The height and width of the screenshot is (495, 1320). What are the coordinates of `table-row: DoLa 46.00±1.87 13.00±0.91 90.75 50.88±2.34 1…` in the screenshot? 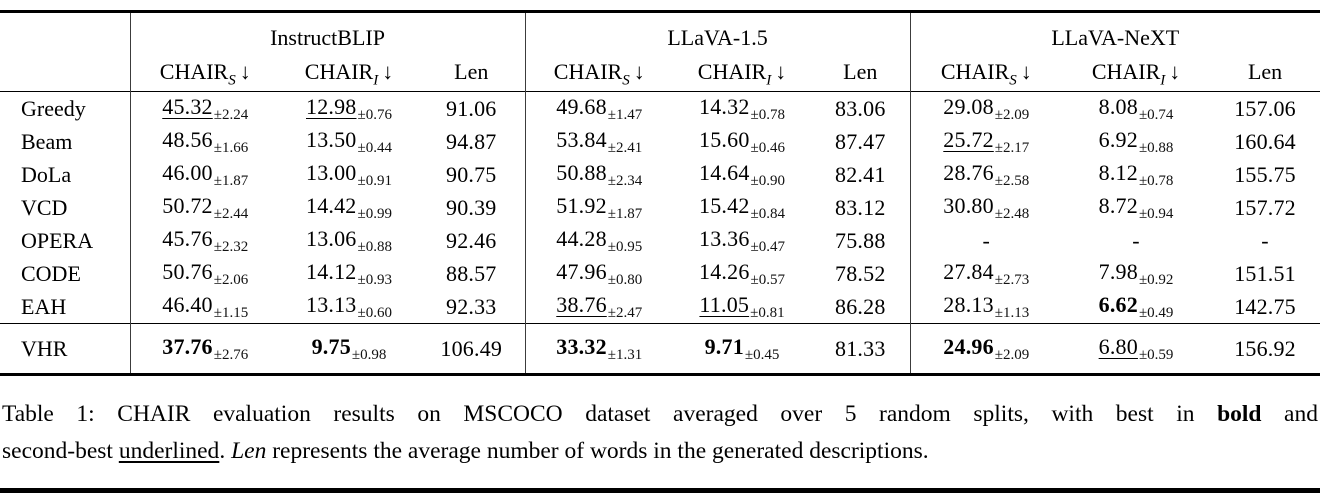 It's located at (660, 174).